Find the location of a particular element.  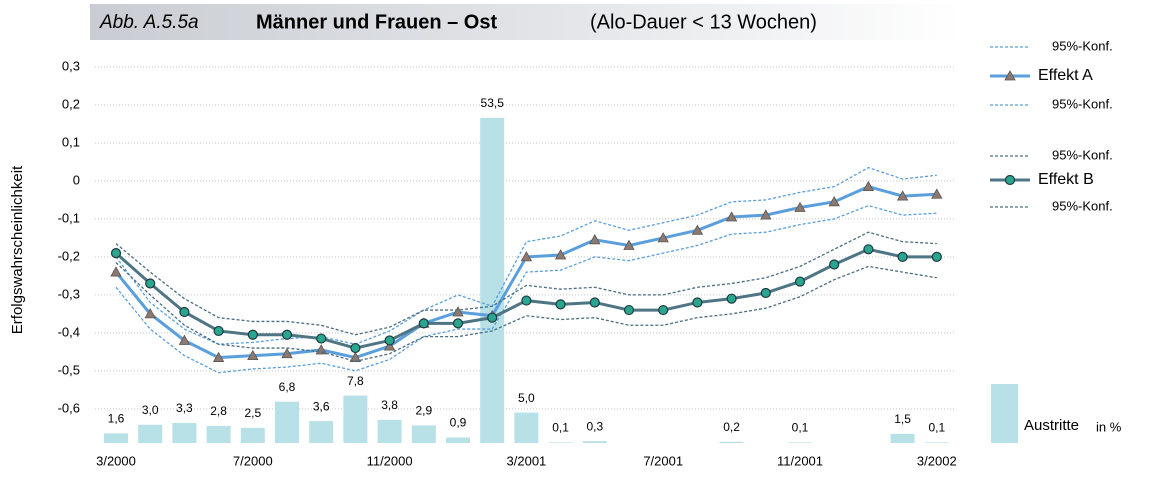

y-tick-label: -0,3 is located at coordinates (69, 293).